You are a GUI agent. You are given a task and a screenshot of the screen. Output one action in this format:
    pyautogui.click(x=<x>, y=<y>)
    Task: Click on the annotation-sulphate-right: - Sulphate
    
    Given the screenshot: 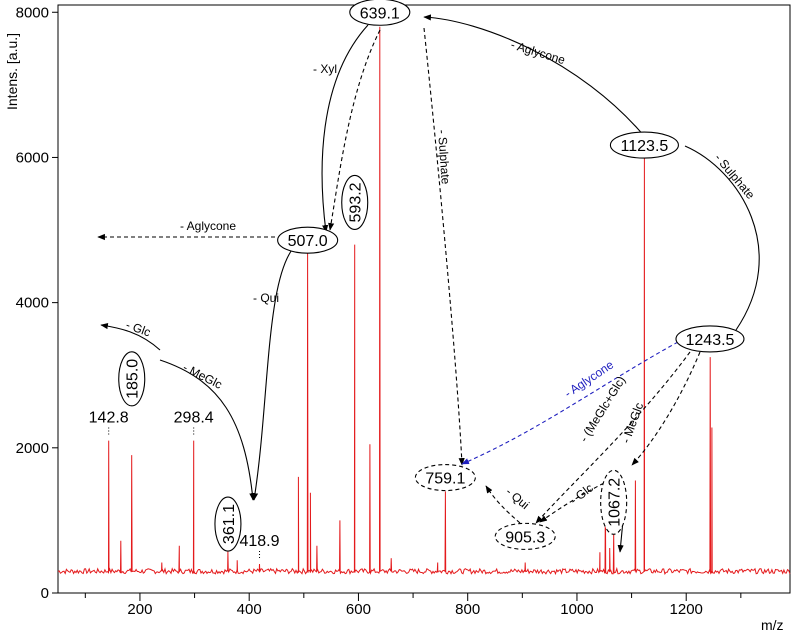 What is the action you would take?
    pyautogui.click(x=735, y=176)
    